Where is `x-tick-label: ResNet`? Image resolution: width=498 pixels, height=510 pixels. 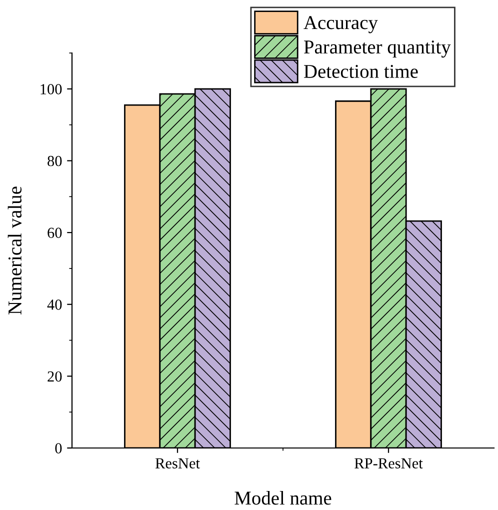
x-tick-label: ResNet is located at coordinates (177, 463).